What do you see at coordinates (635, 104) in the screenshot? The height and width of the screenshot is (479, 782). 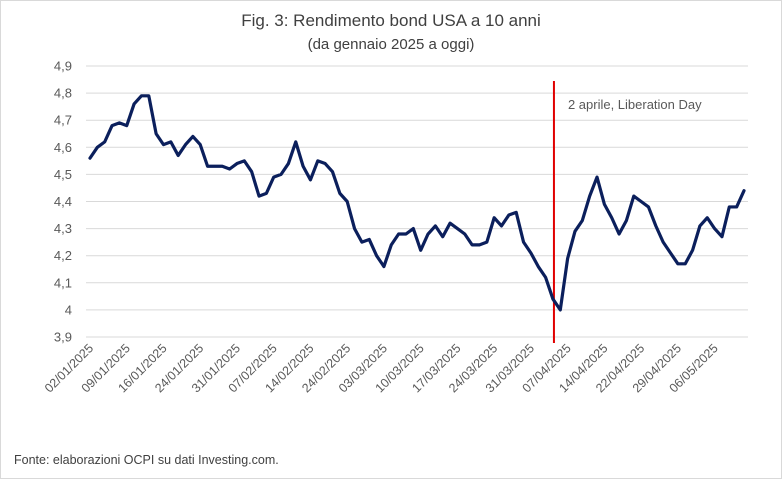 I see `annotation-label: 2 aprile, Liberation Day` at bounding box center [635, 104].